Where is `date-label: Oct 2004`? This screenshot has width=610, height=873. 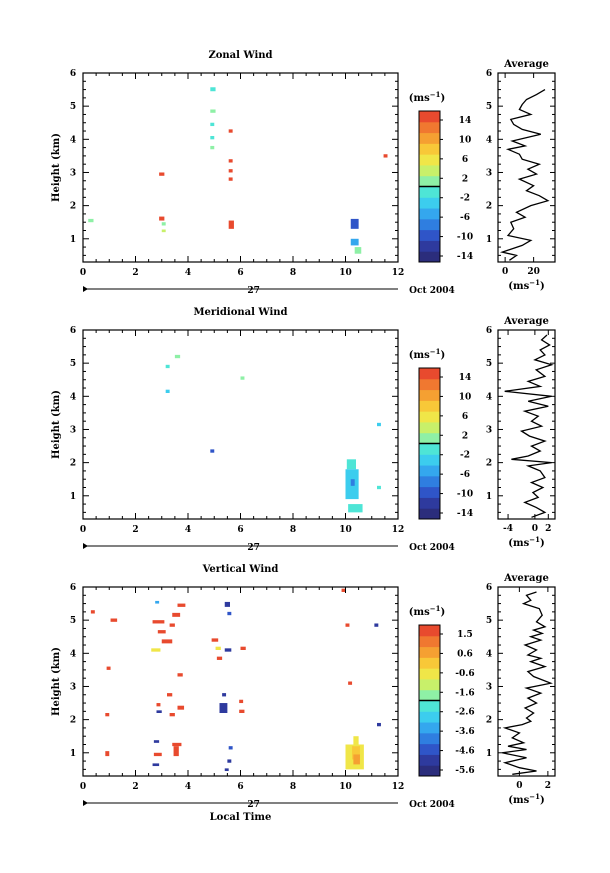
date-label: Oct 2004 is located at coordinates (432, 805).